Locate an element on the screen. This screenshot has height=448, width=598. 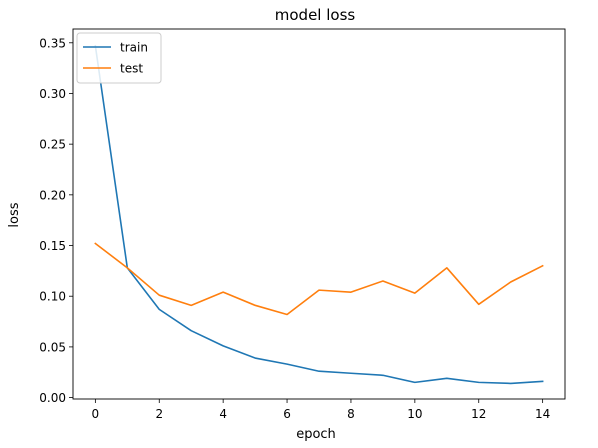
chart-title: model loss is located at coordinates (315, 15).